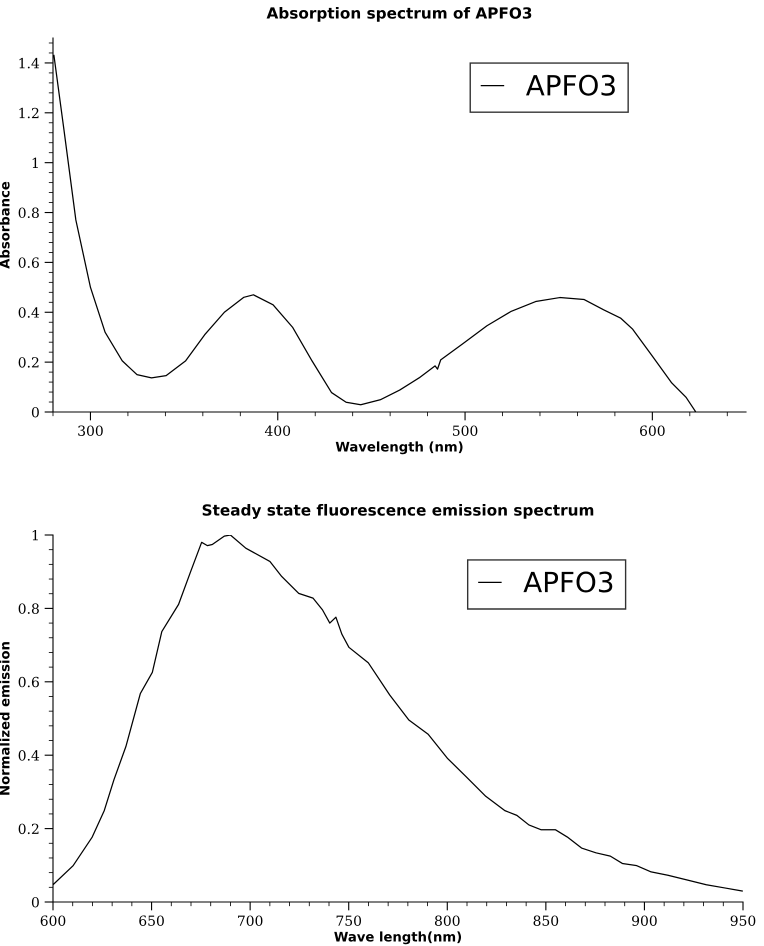 This screenshot has height=946, width=764. What do you see at coordinates (28, 113) in the screenshot?
I see `y-tick-label: 1.2` at bounding box center [28, 113].